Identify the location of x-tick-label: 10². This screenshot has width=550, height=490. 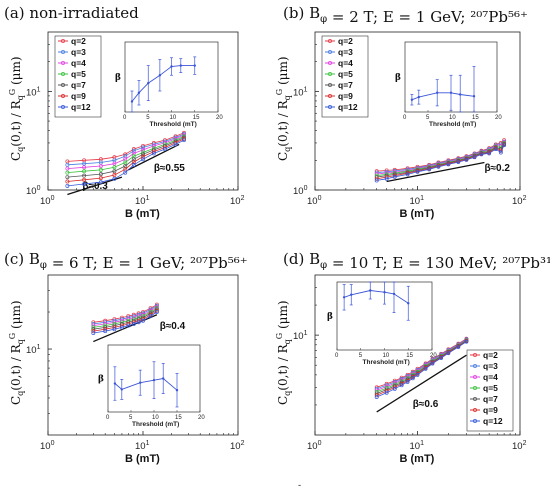
(519, 201).